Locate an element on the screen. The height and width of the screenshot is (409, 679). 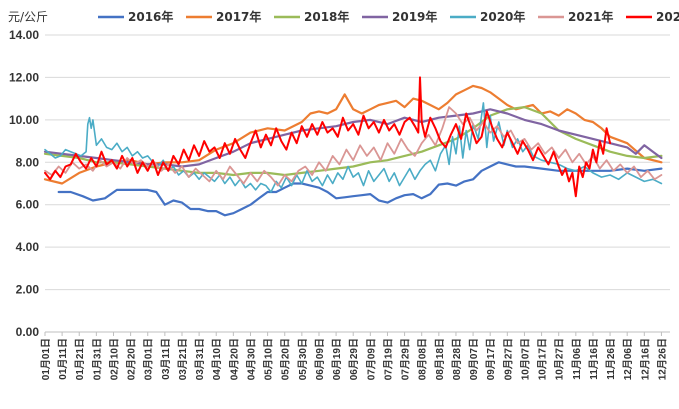
x-tick-label: 03月11日 is located at coordinates (166, 359).